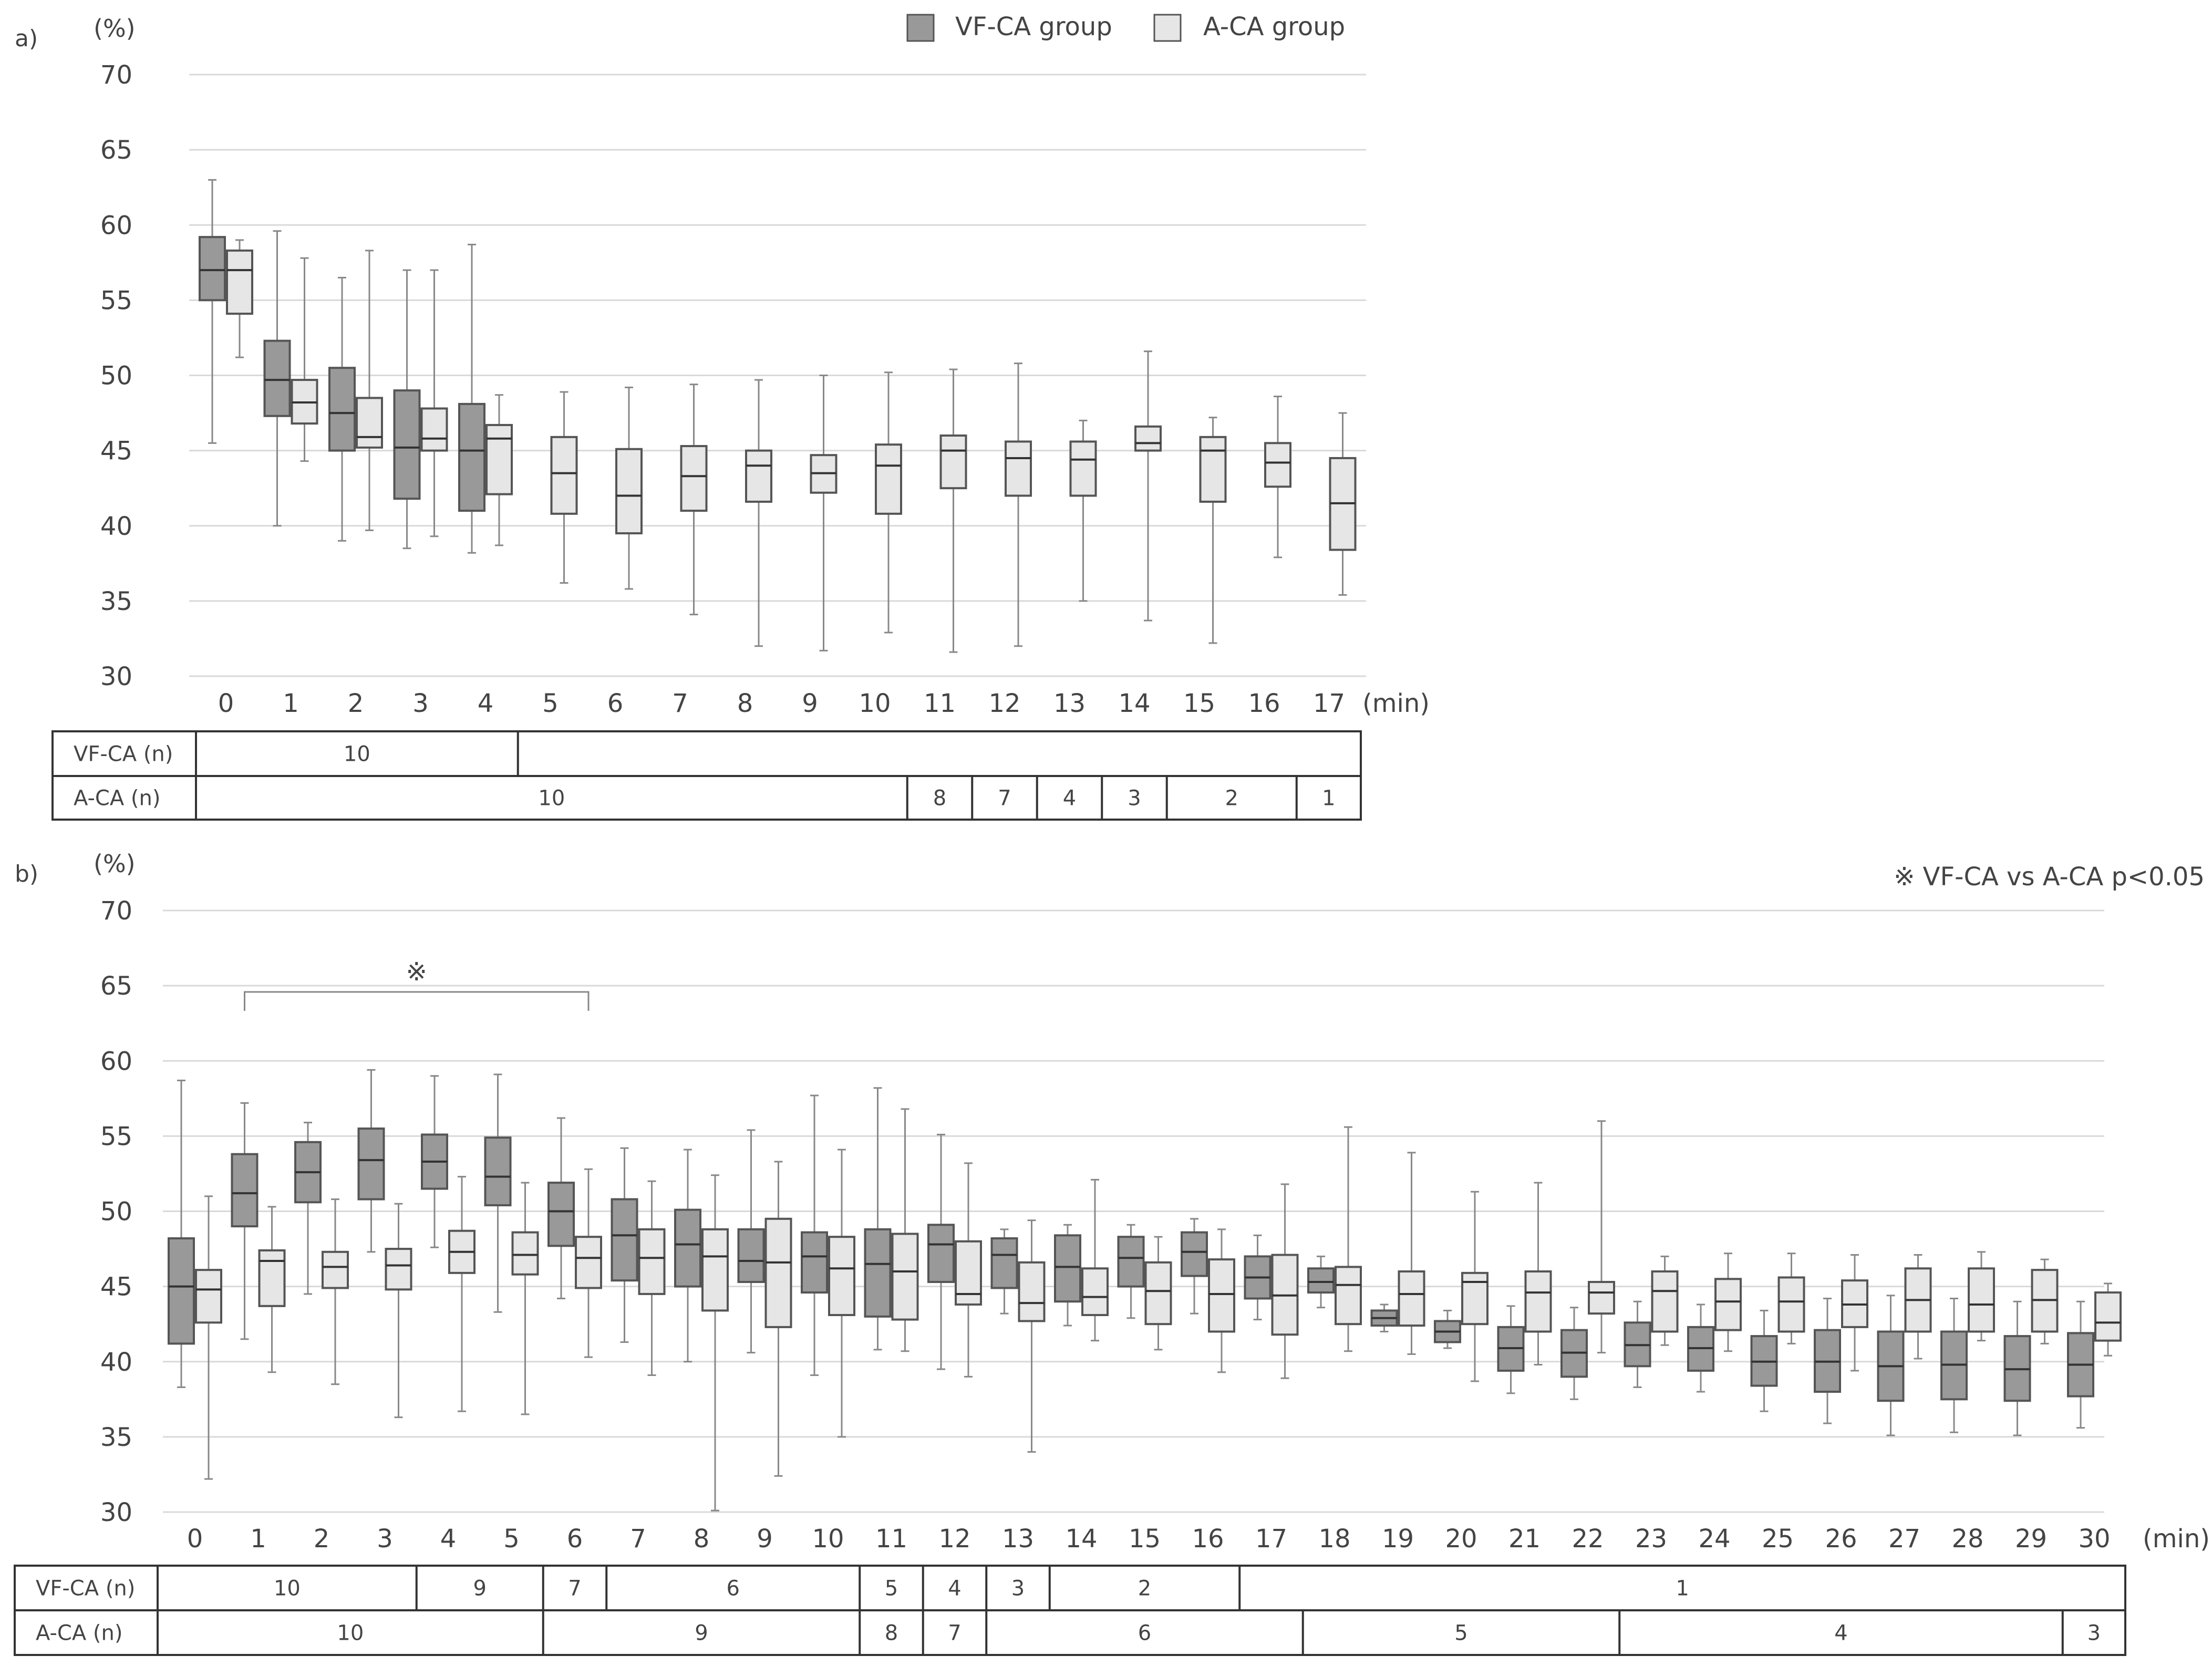 Image resolution: width=2212 pixels, height=1666 pixels. What do you see at coordinates (1134, 703) in the screenshot?
I see `x-tick-label: 14` at bounding box center [1134, 703].